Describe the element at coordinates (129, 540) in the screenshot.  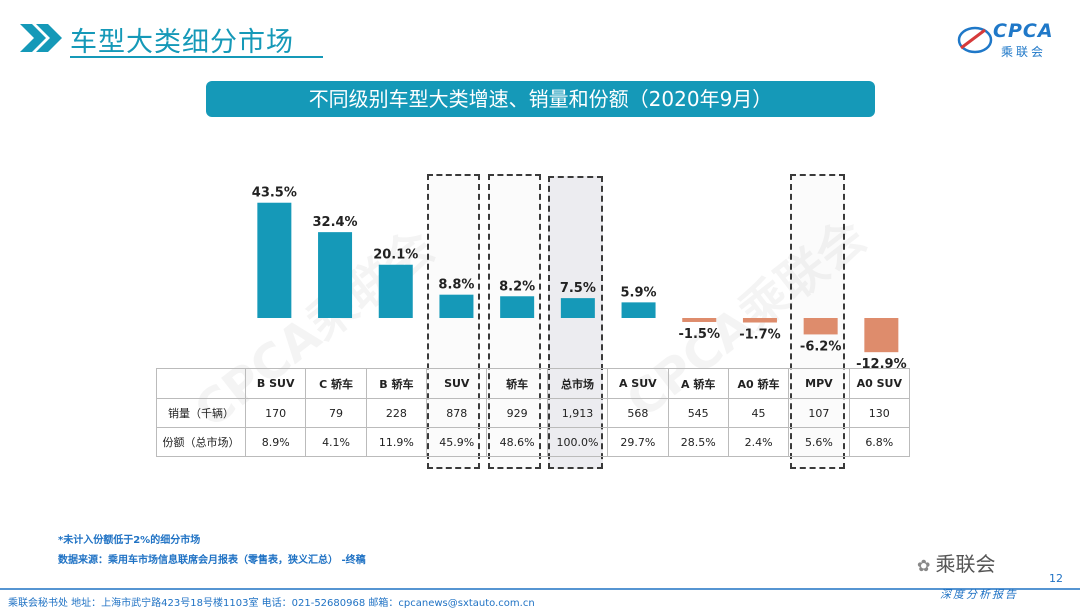
I see `note-threshold: *未计入份额低于2%的细分市场` at that location.